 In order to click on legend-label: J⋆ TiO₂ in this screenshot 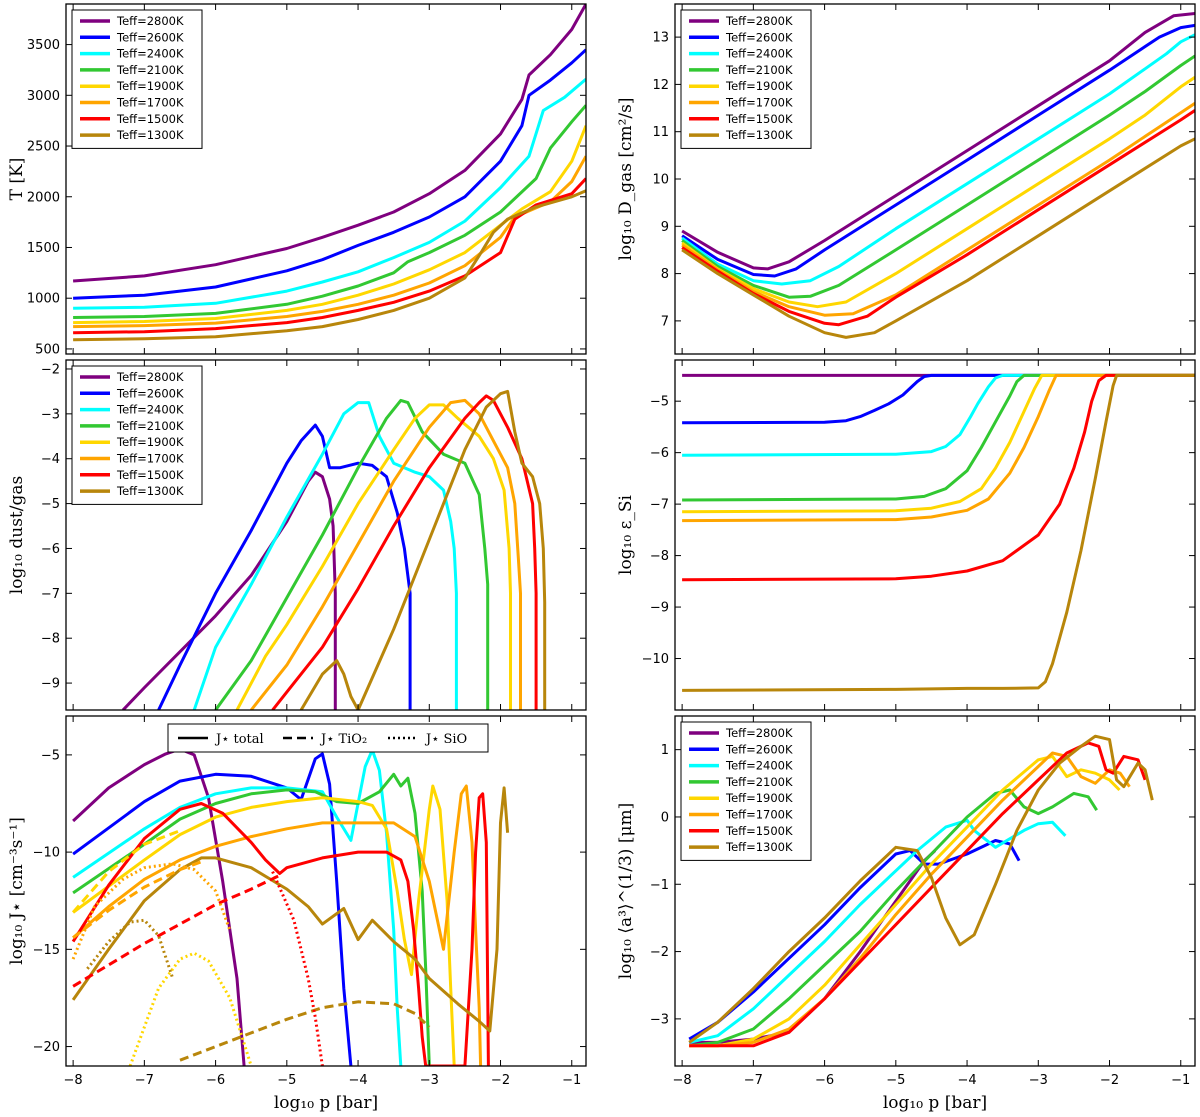, I will do `click(343, 739)`.